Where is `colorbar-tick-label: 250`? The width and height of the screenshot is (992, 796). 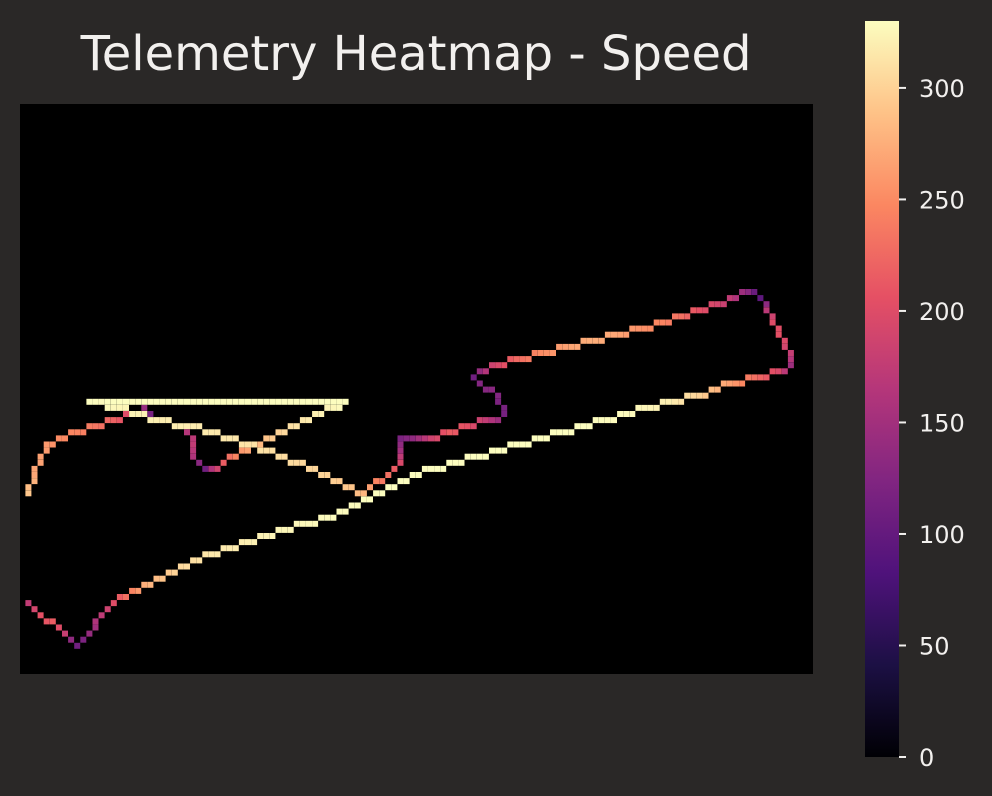 colorbar-tick-label: 250 is located at coordinates (942, 200).